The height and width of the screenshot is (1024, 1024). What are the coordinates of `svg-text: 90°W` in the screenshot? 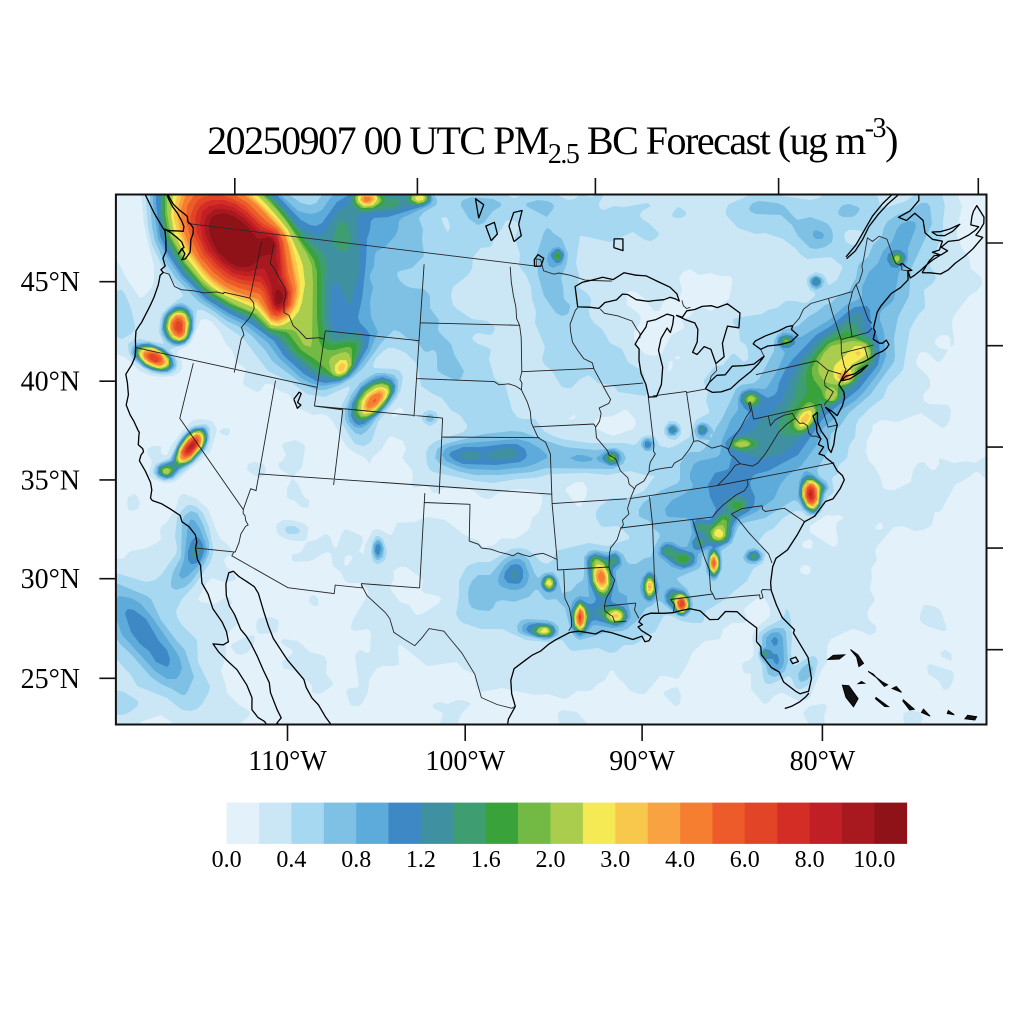 It's located at (642, 761).